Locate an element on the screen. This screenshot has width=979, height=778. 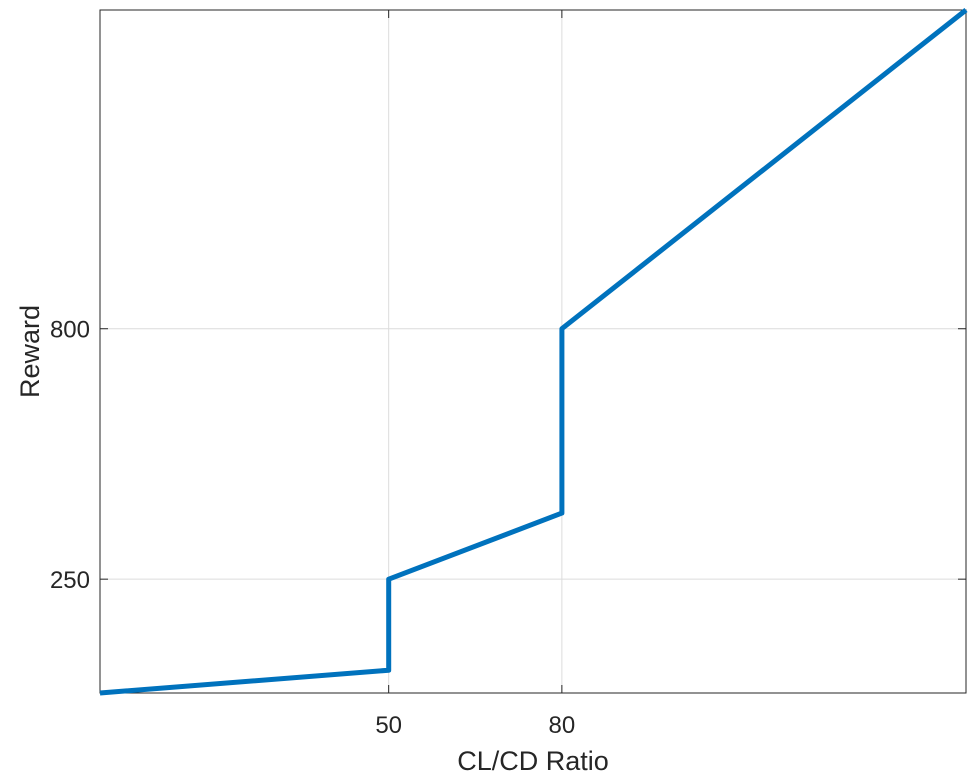
y-tick-label: 800 is located at coordinates (70, 330).